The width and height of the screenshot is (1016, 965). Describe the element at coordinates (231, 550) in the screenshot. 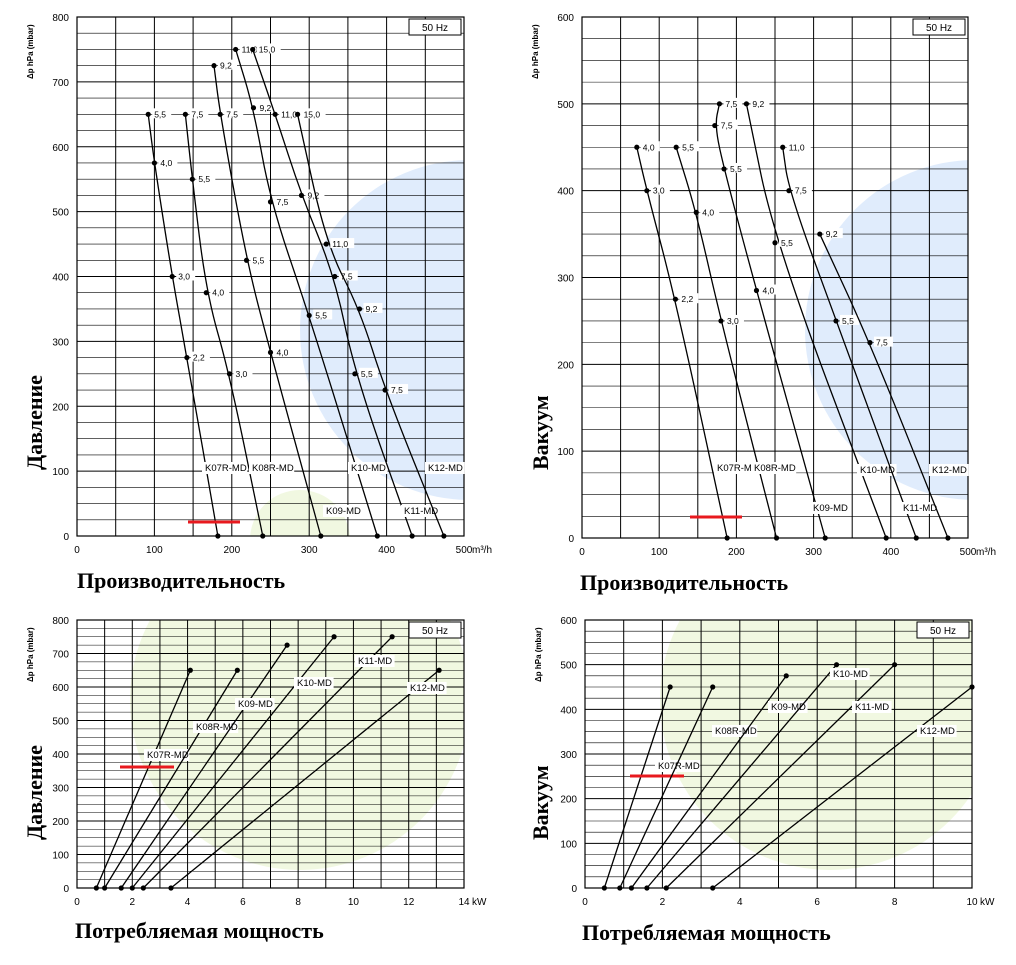

I see `x-tick-label: 200` at that location.